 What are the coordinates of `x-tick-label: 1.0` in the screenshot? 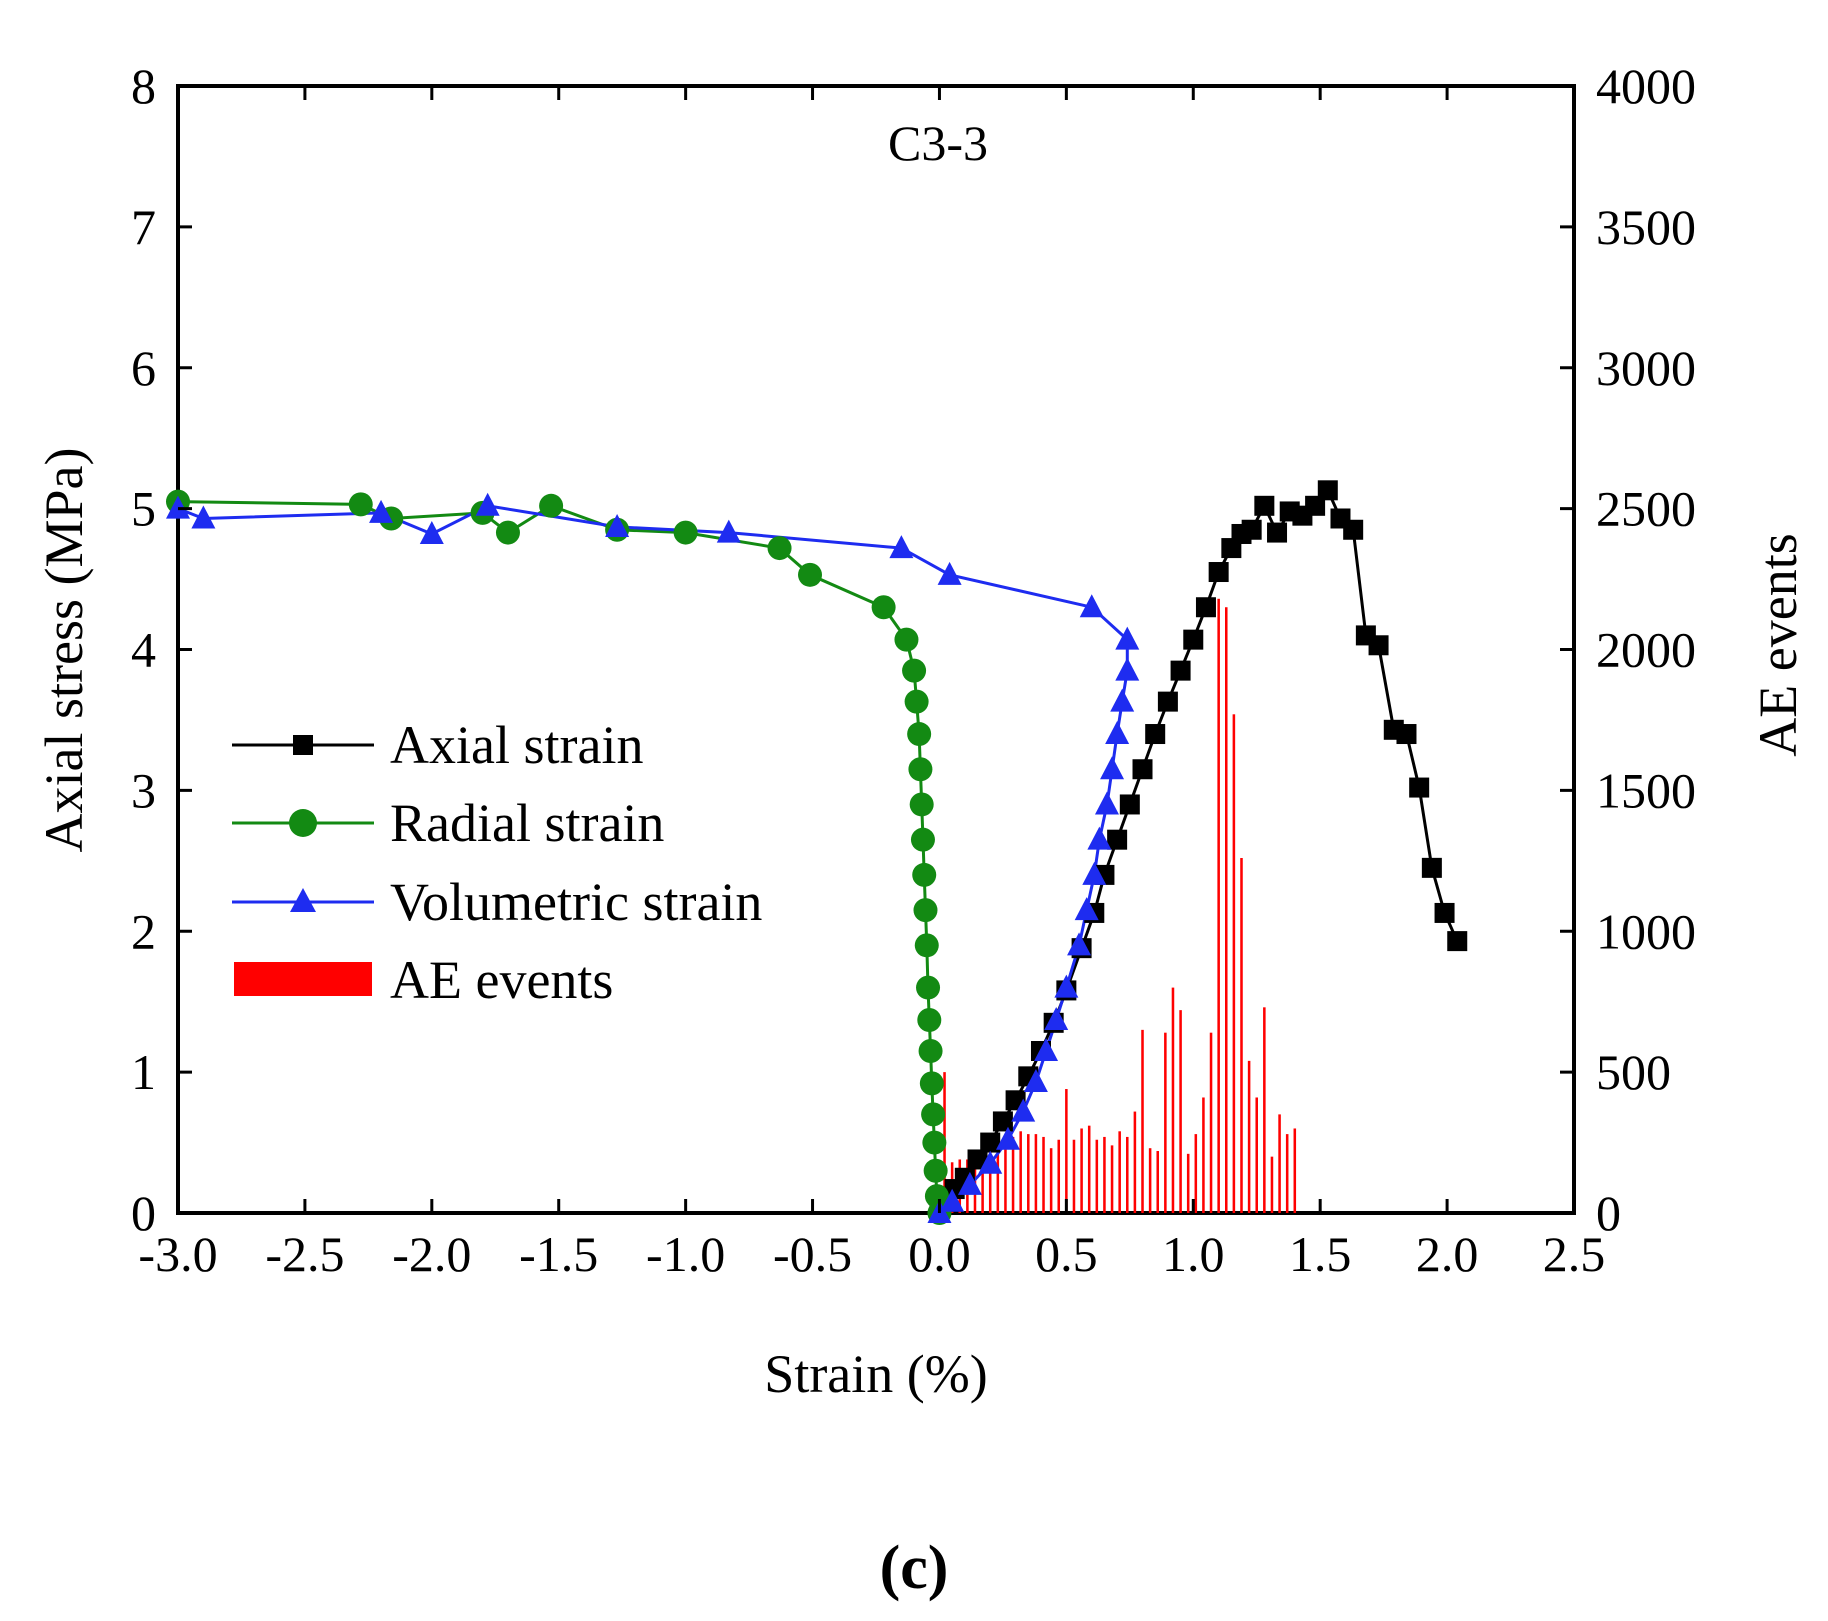 It's located at (1193, 1254).